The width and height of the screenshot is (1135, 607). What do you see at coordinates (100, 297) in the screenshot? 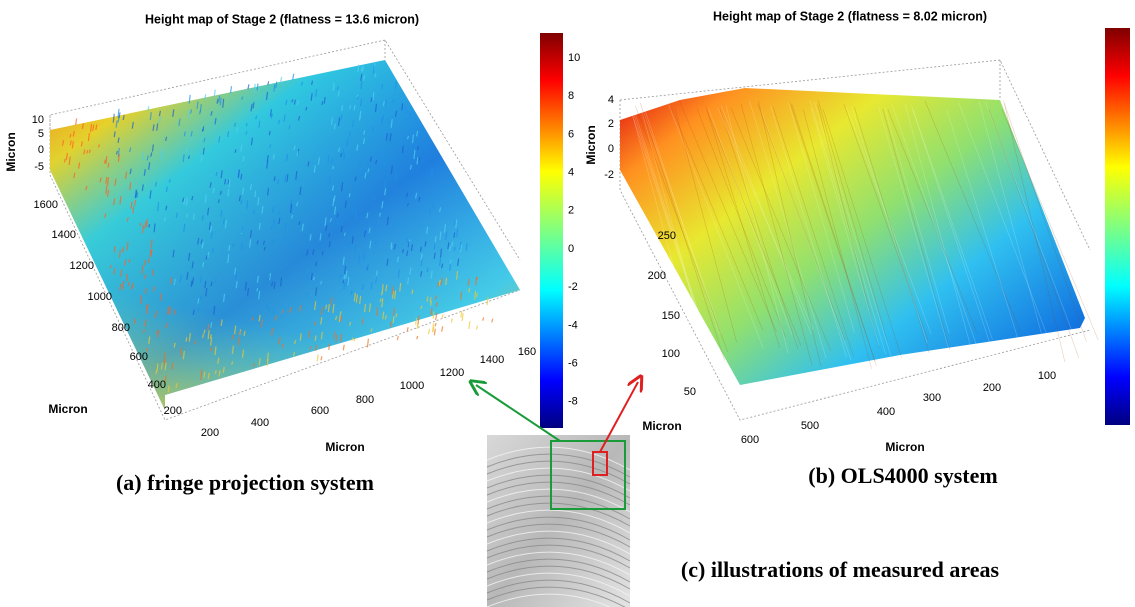
I see `y-tick-label: 1000` at bounding box center [100, 297].